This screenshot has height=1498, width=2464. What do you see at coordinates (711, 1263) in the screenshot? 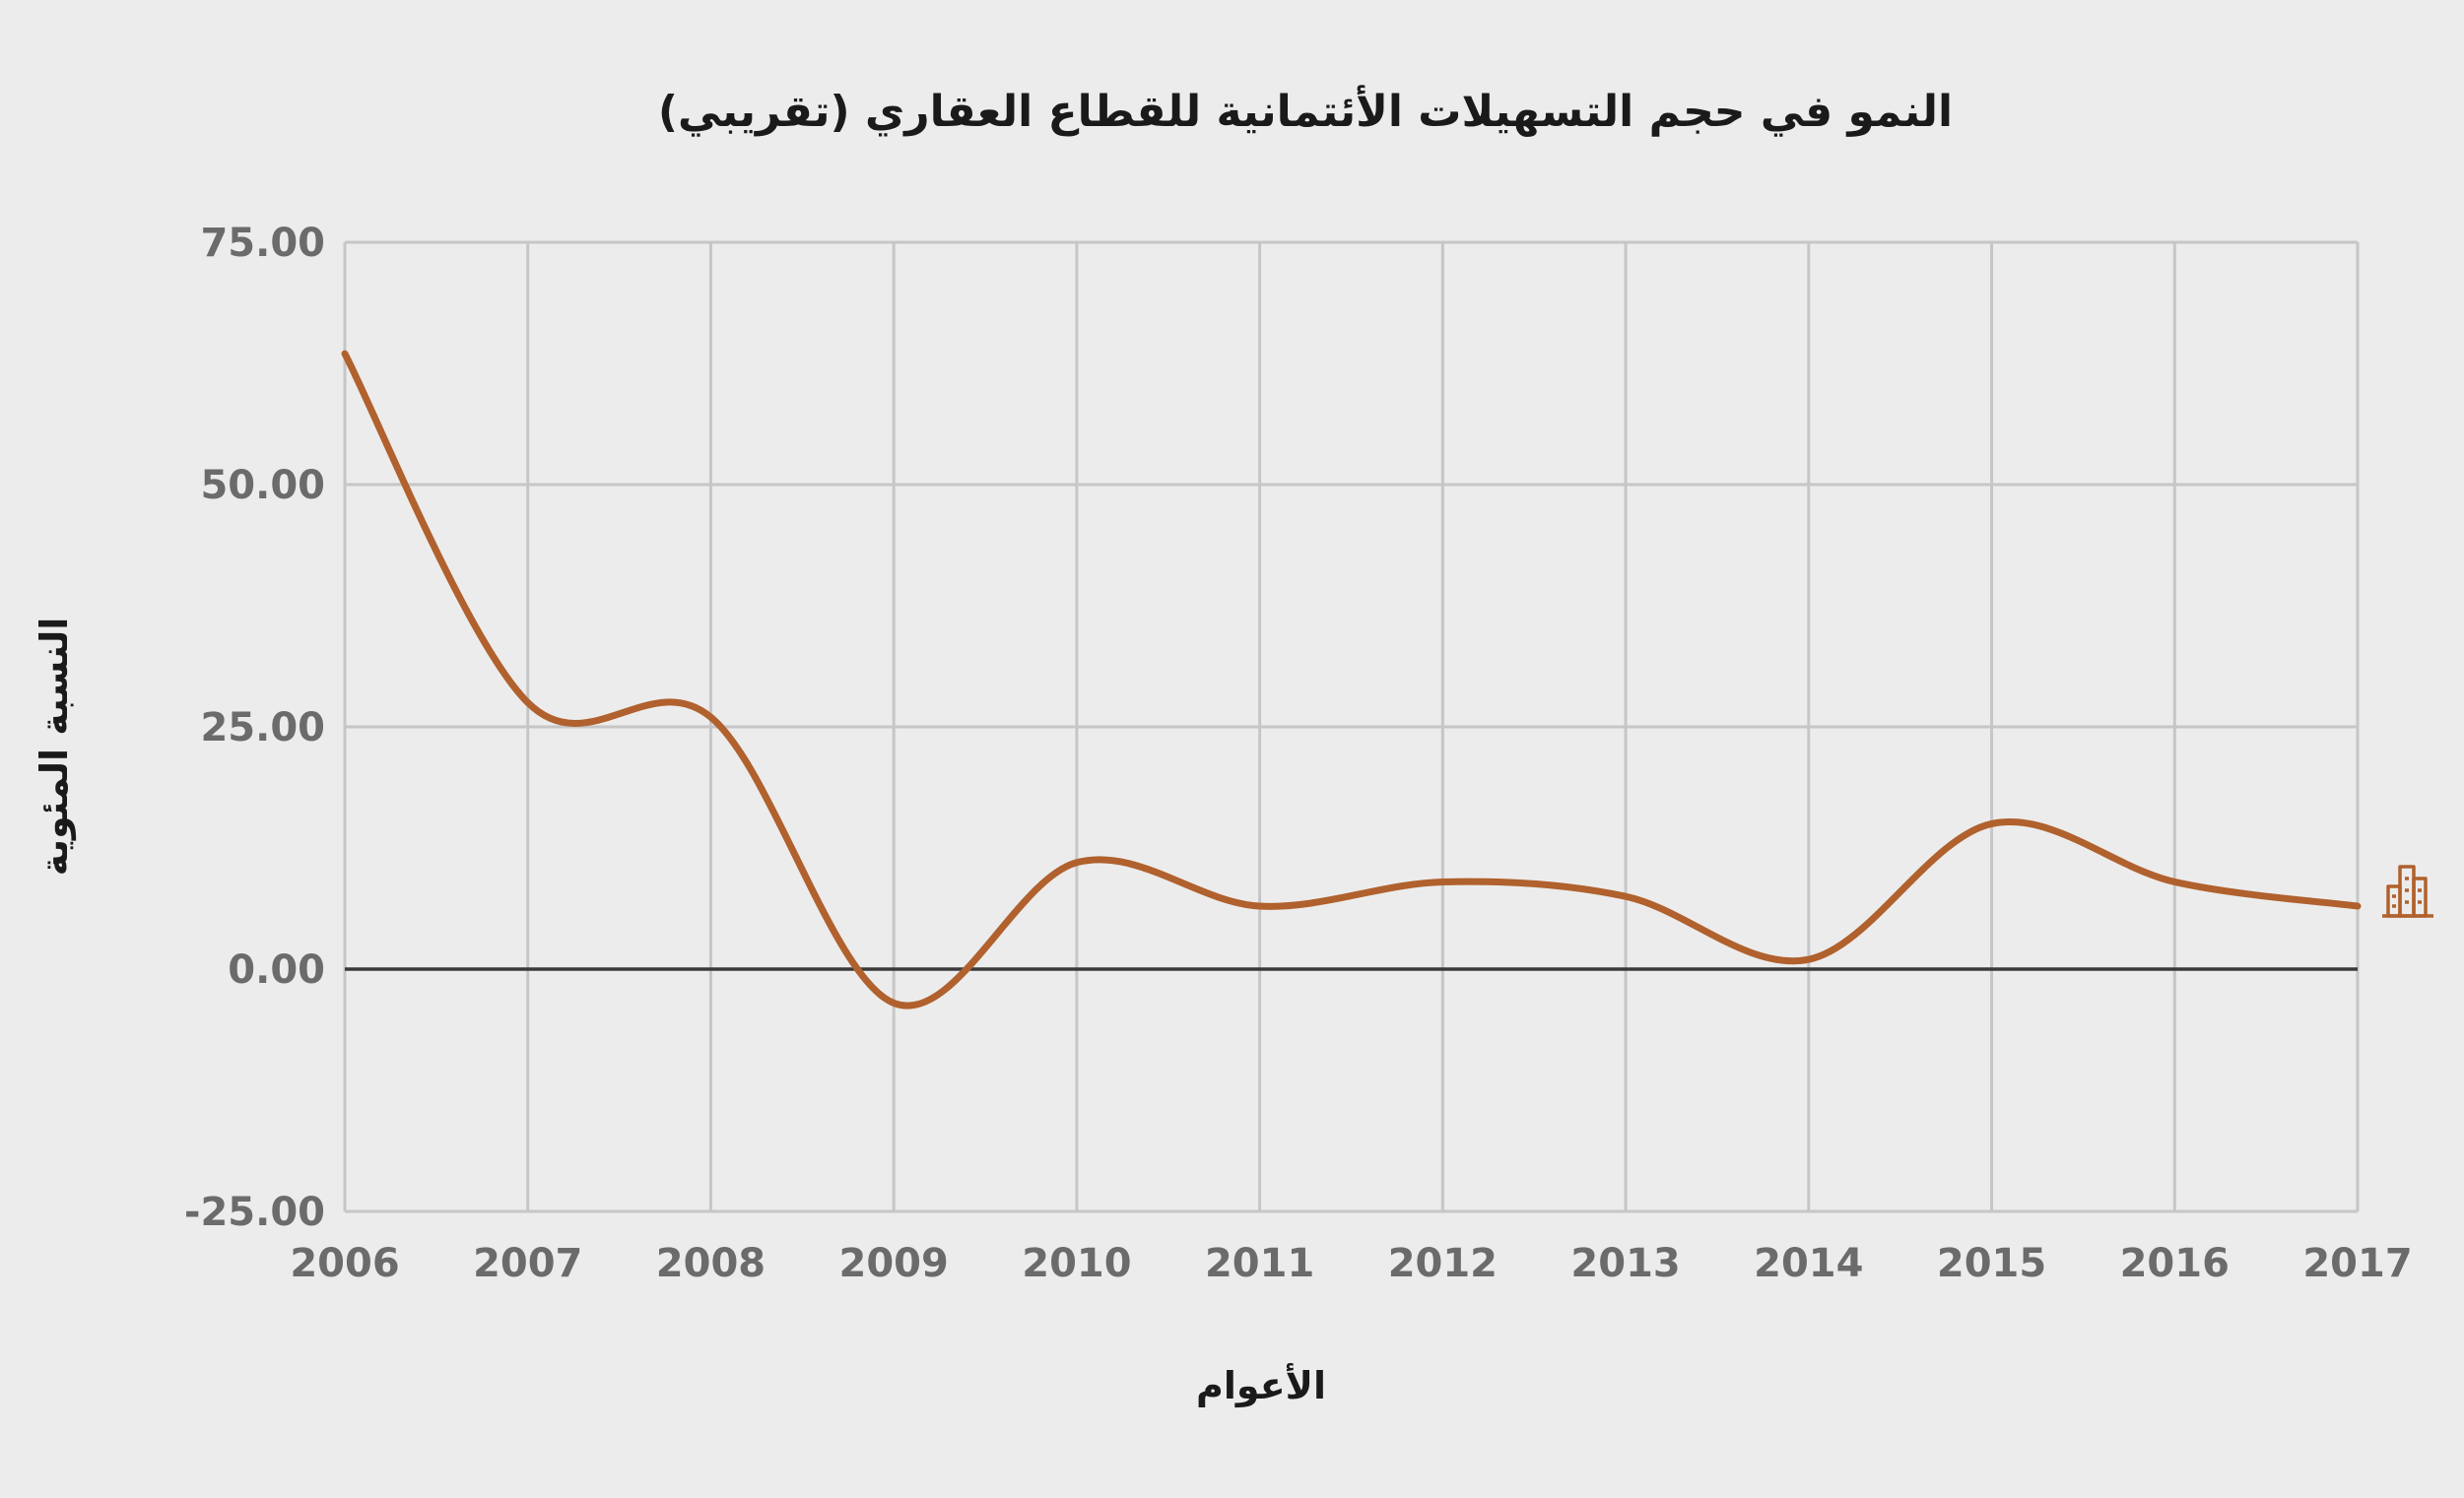
I see `x-tick-label: 2008` at bounding box center [711, 1263].